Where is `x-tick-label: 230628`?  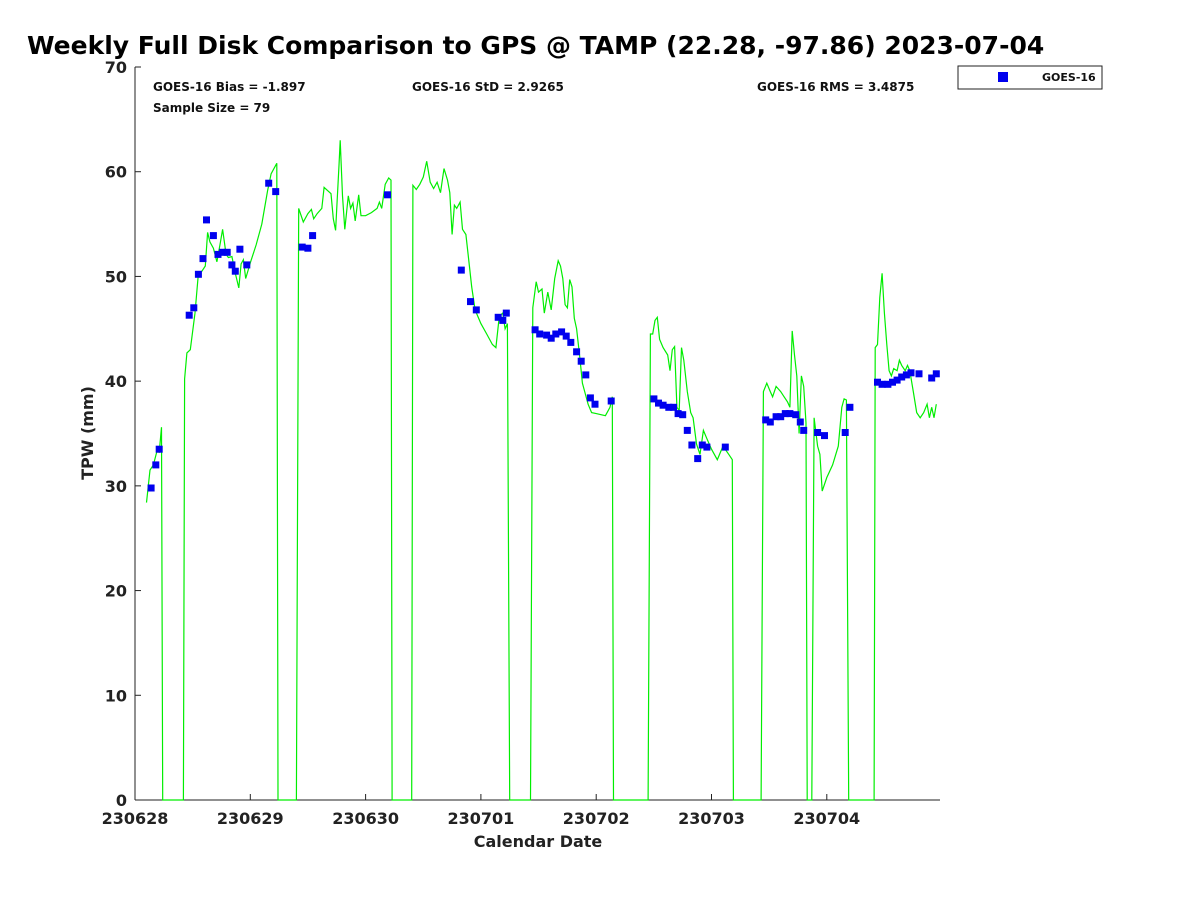 x-tick-label: 230628 is located at coordinates (135, 818).